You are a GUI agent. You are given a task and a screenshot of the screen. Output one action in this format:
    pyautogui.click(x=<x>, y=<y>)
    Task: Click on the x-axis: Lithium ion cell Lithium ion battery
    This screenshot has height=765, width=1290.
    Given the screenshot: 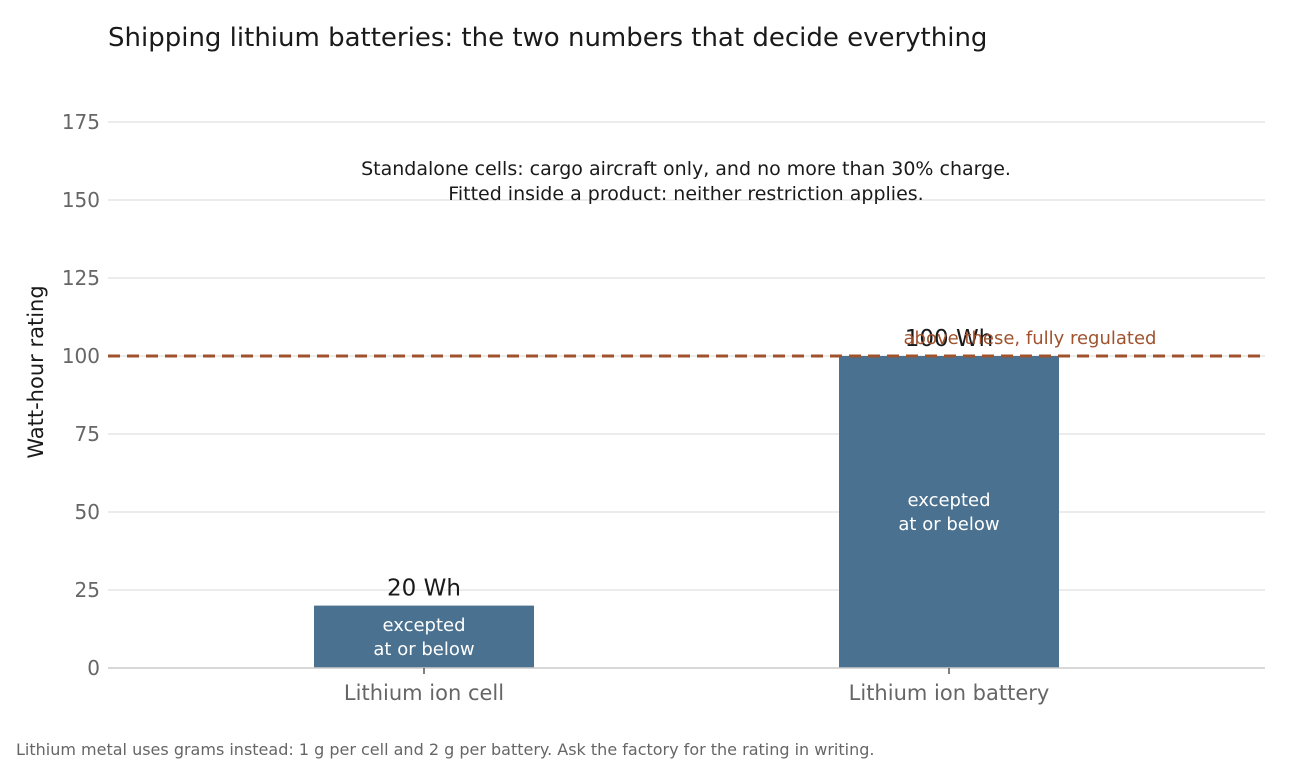 What is the action you would take?
    pyautogui.click(x=686, y=686)
    